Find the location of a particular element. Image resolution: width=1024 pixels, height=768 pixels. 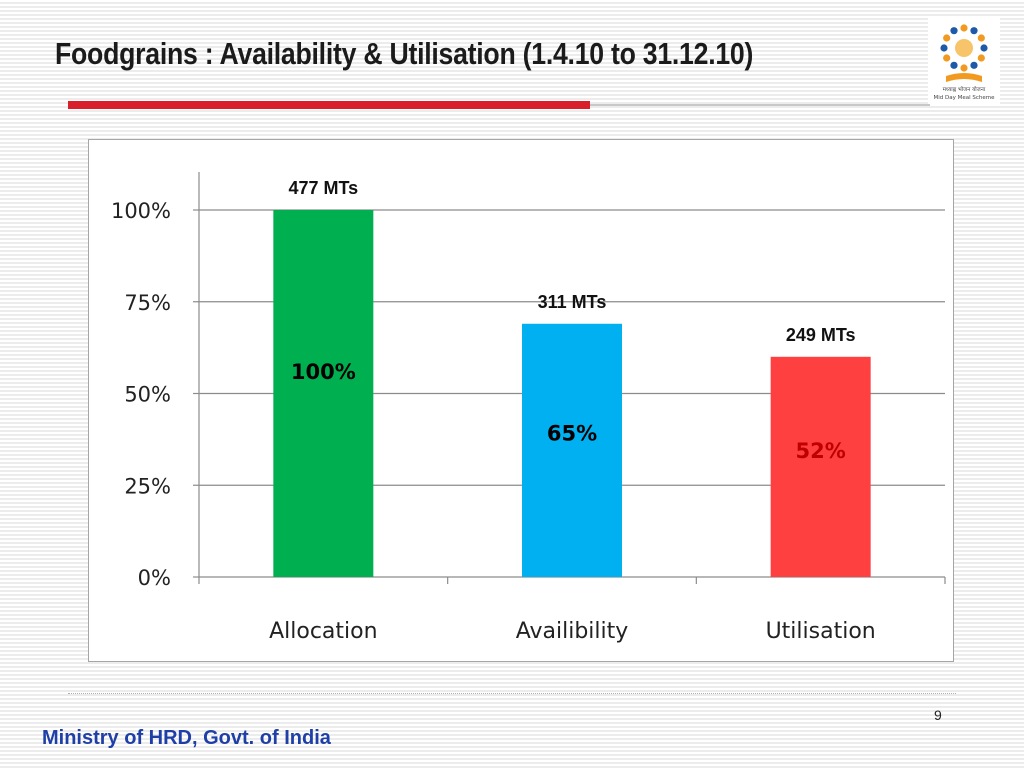

book-icon is located at coordinates (964, 77).